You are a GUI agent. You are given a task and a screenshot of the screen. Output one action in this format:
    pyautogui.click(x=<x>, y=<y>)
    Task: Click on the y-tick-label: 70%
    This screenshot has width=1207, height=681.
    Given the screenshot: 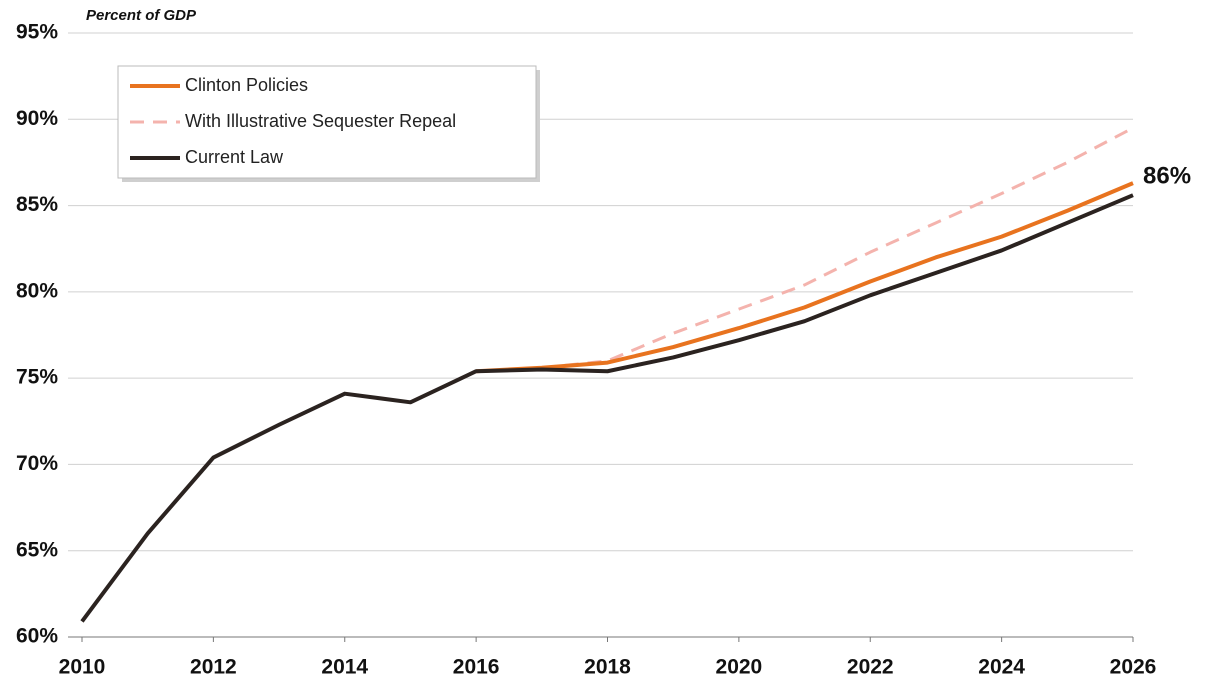 What is the action you would take?
    pyautogui.click(x=37, y=463)
    